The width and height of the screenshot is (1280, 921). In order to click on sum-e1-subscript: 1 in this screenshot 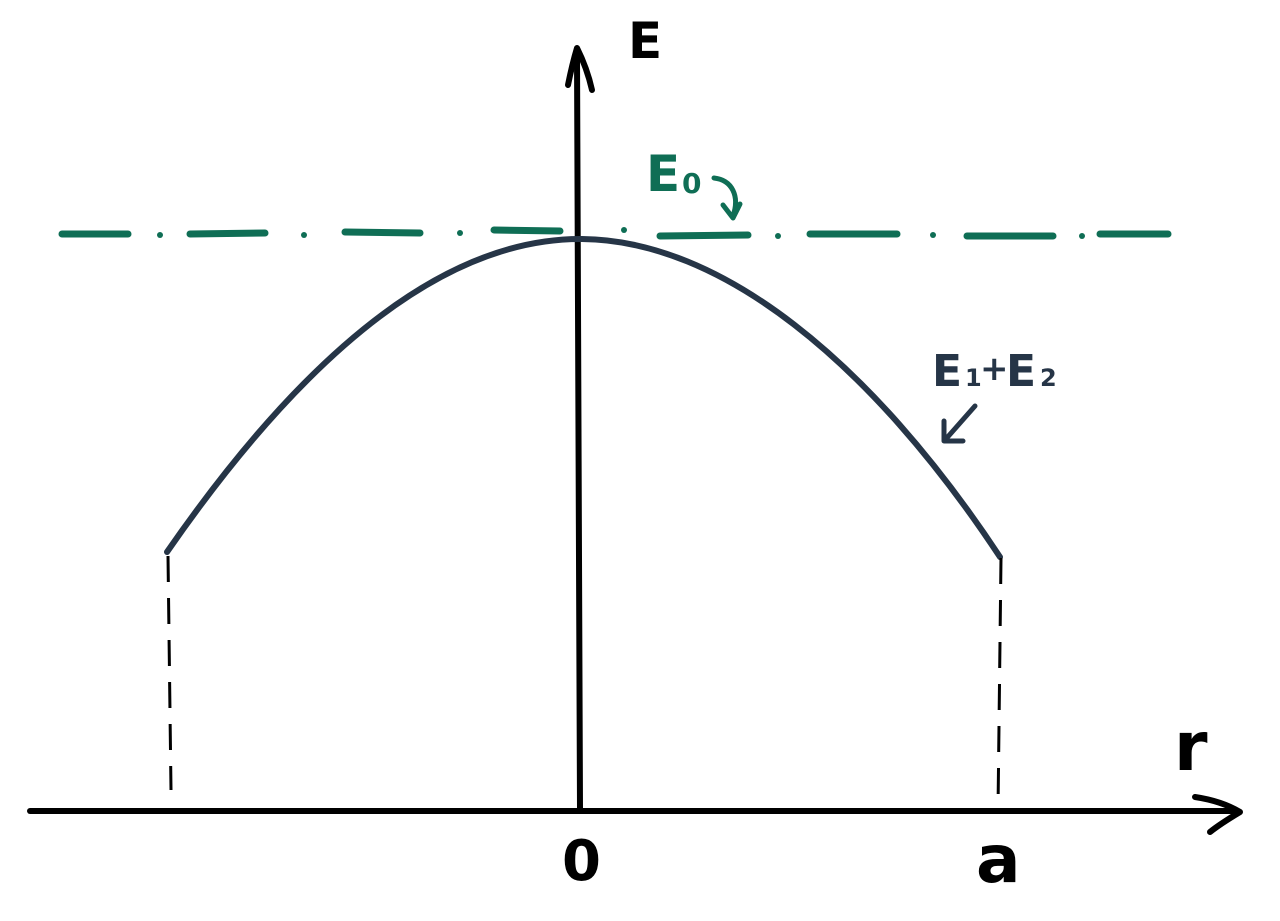, I will do `click(973, 378)`.